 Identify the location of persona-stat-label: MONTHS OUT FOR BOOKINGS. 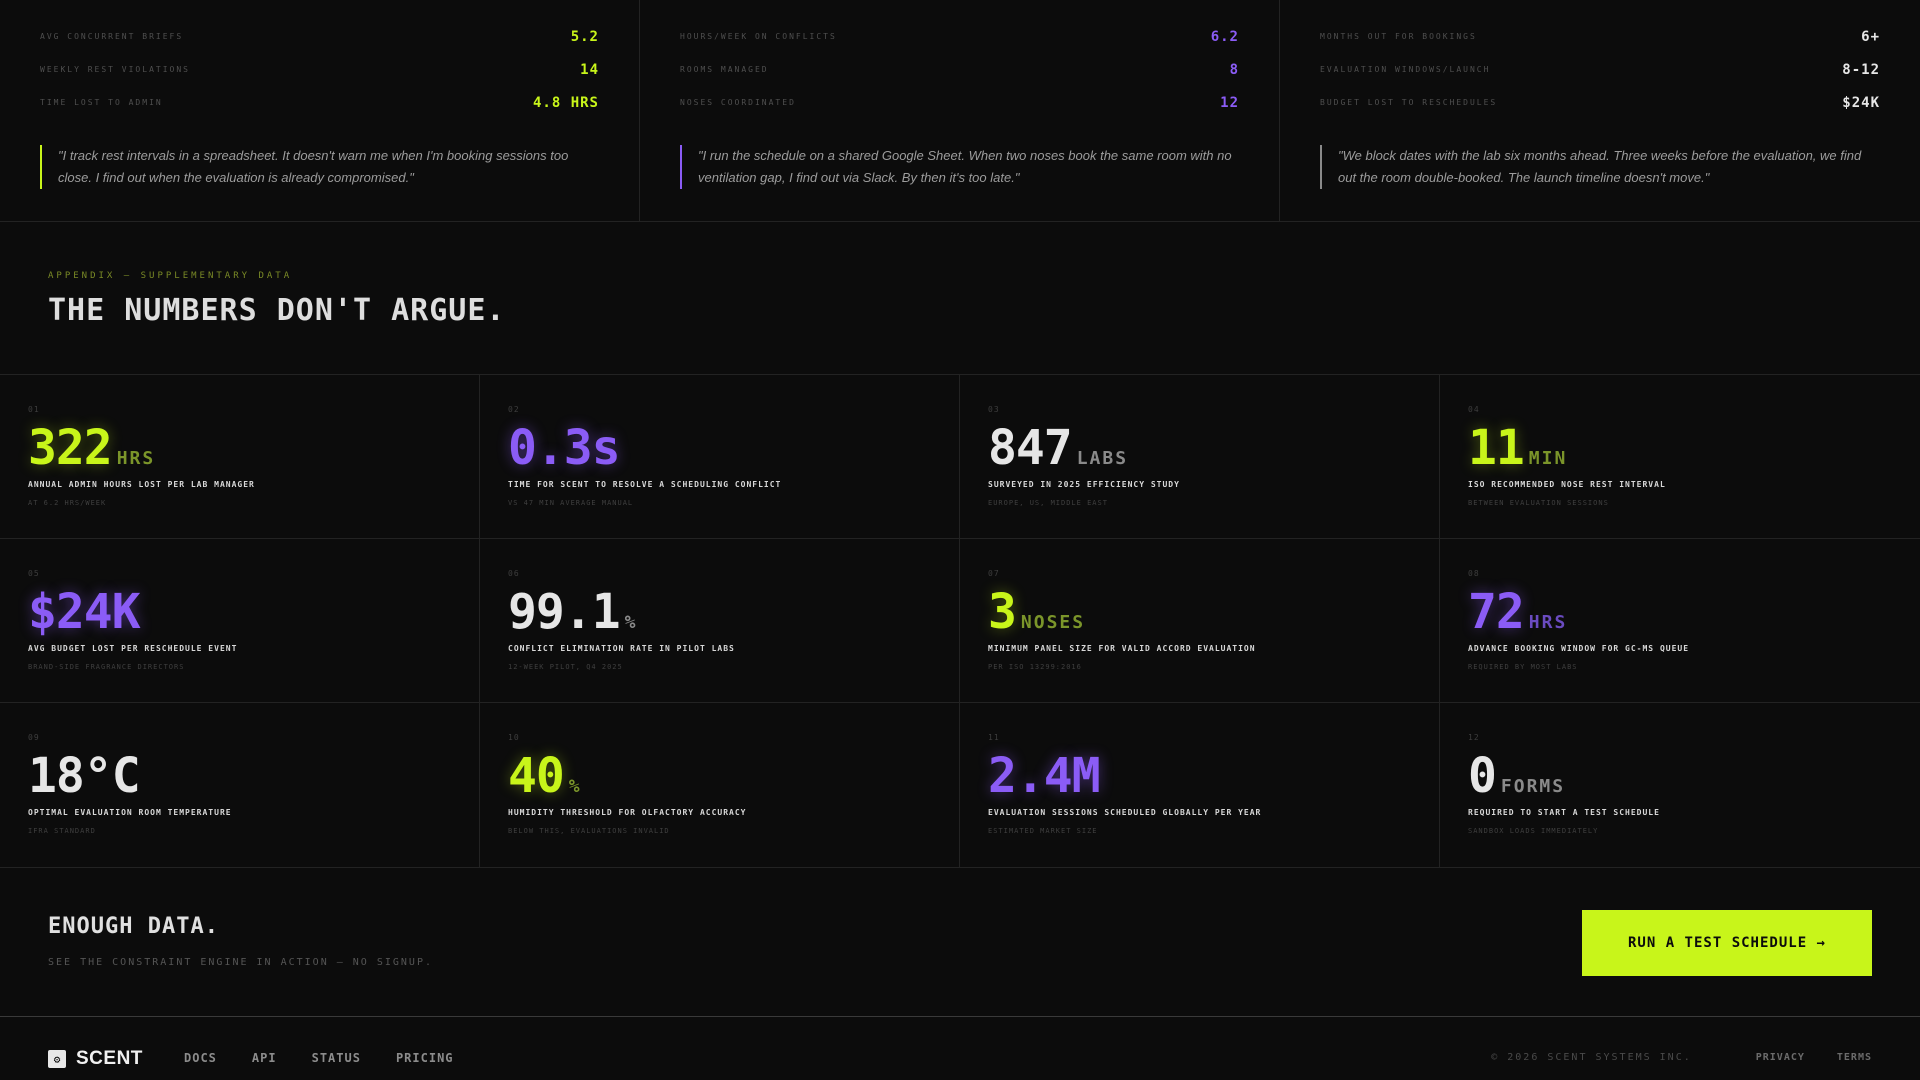
(1398, 36).